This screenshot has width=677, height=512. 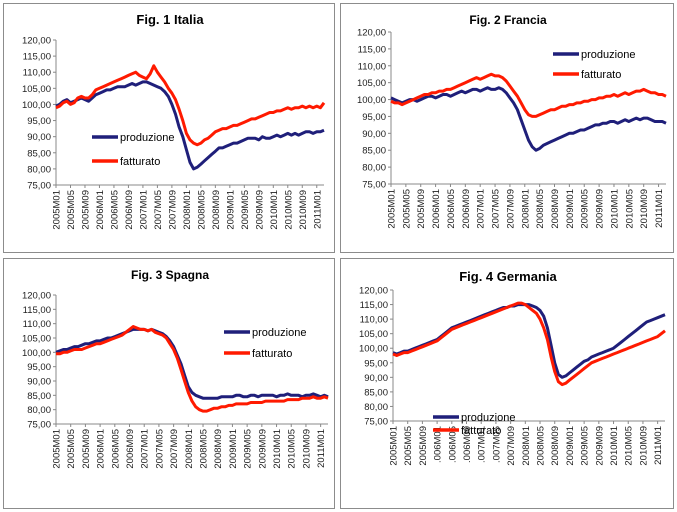 I want to click on x-tick-label: 2006M01, so click(x=100, y=210).